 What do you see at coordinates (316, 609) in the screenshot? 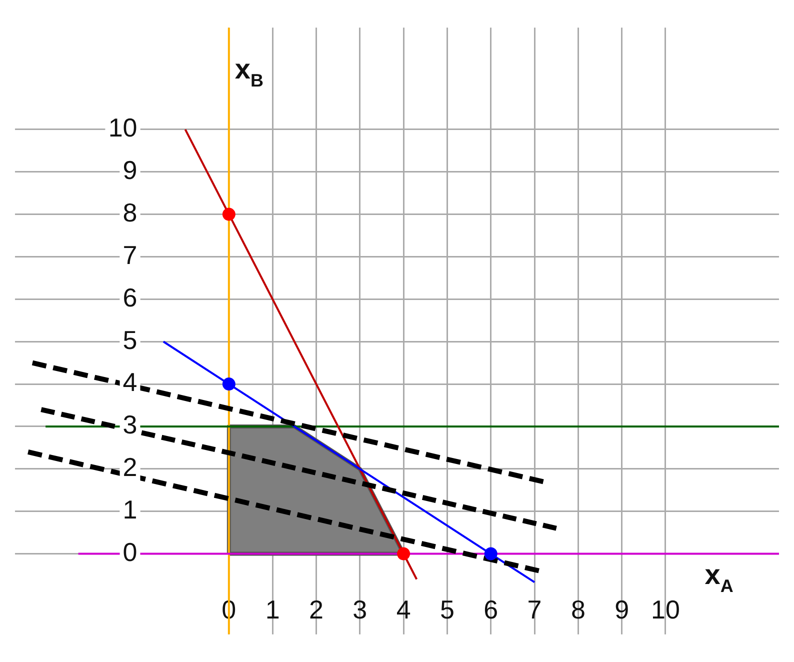
I see `x-tick-label: 2` at bounding box center [316, 609].